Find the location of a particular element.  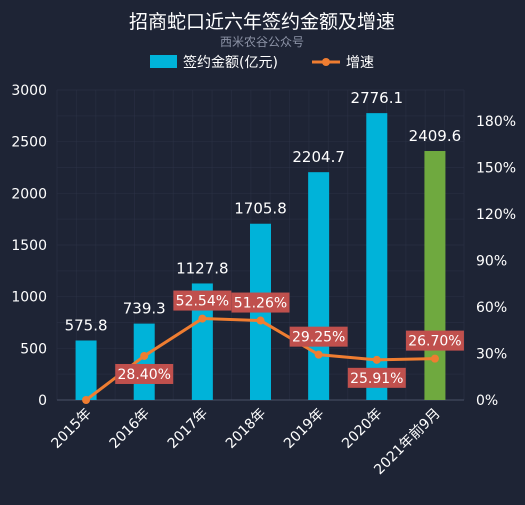

bar-value-label: 575.8 is located at coordinates (86, 326).